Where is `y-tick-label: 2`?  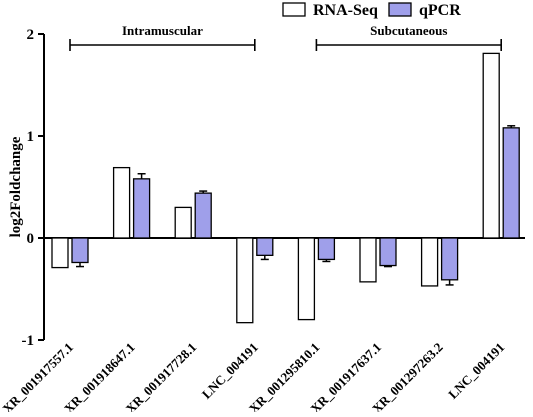 y-tick-label: 2 is located at coordinates (31, 35).